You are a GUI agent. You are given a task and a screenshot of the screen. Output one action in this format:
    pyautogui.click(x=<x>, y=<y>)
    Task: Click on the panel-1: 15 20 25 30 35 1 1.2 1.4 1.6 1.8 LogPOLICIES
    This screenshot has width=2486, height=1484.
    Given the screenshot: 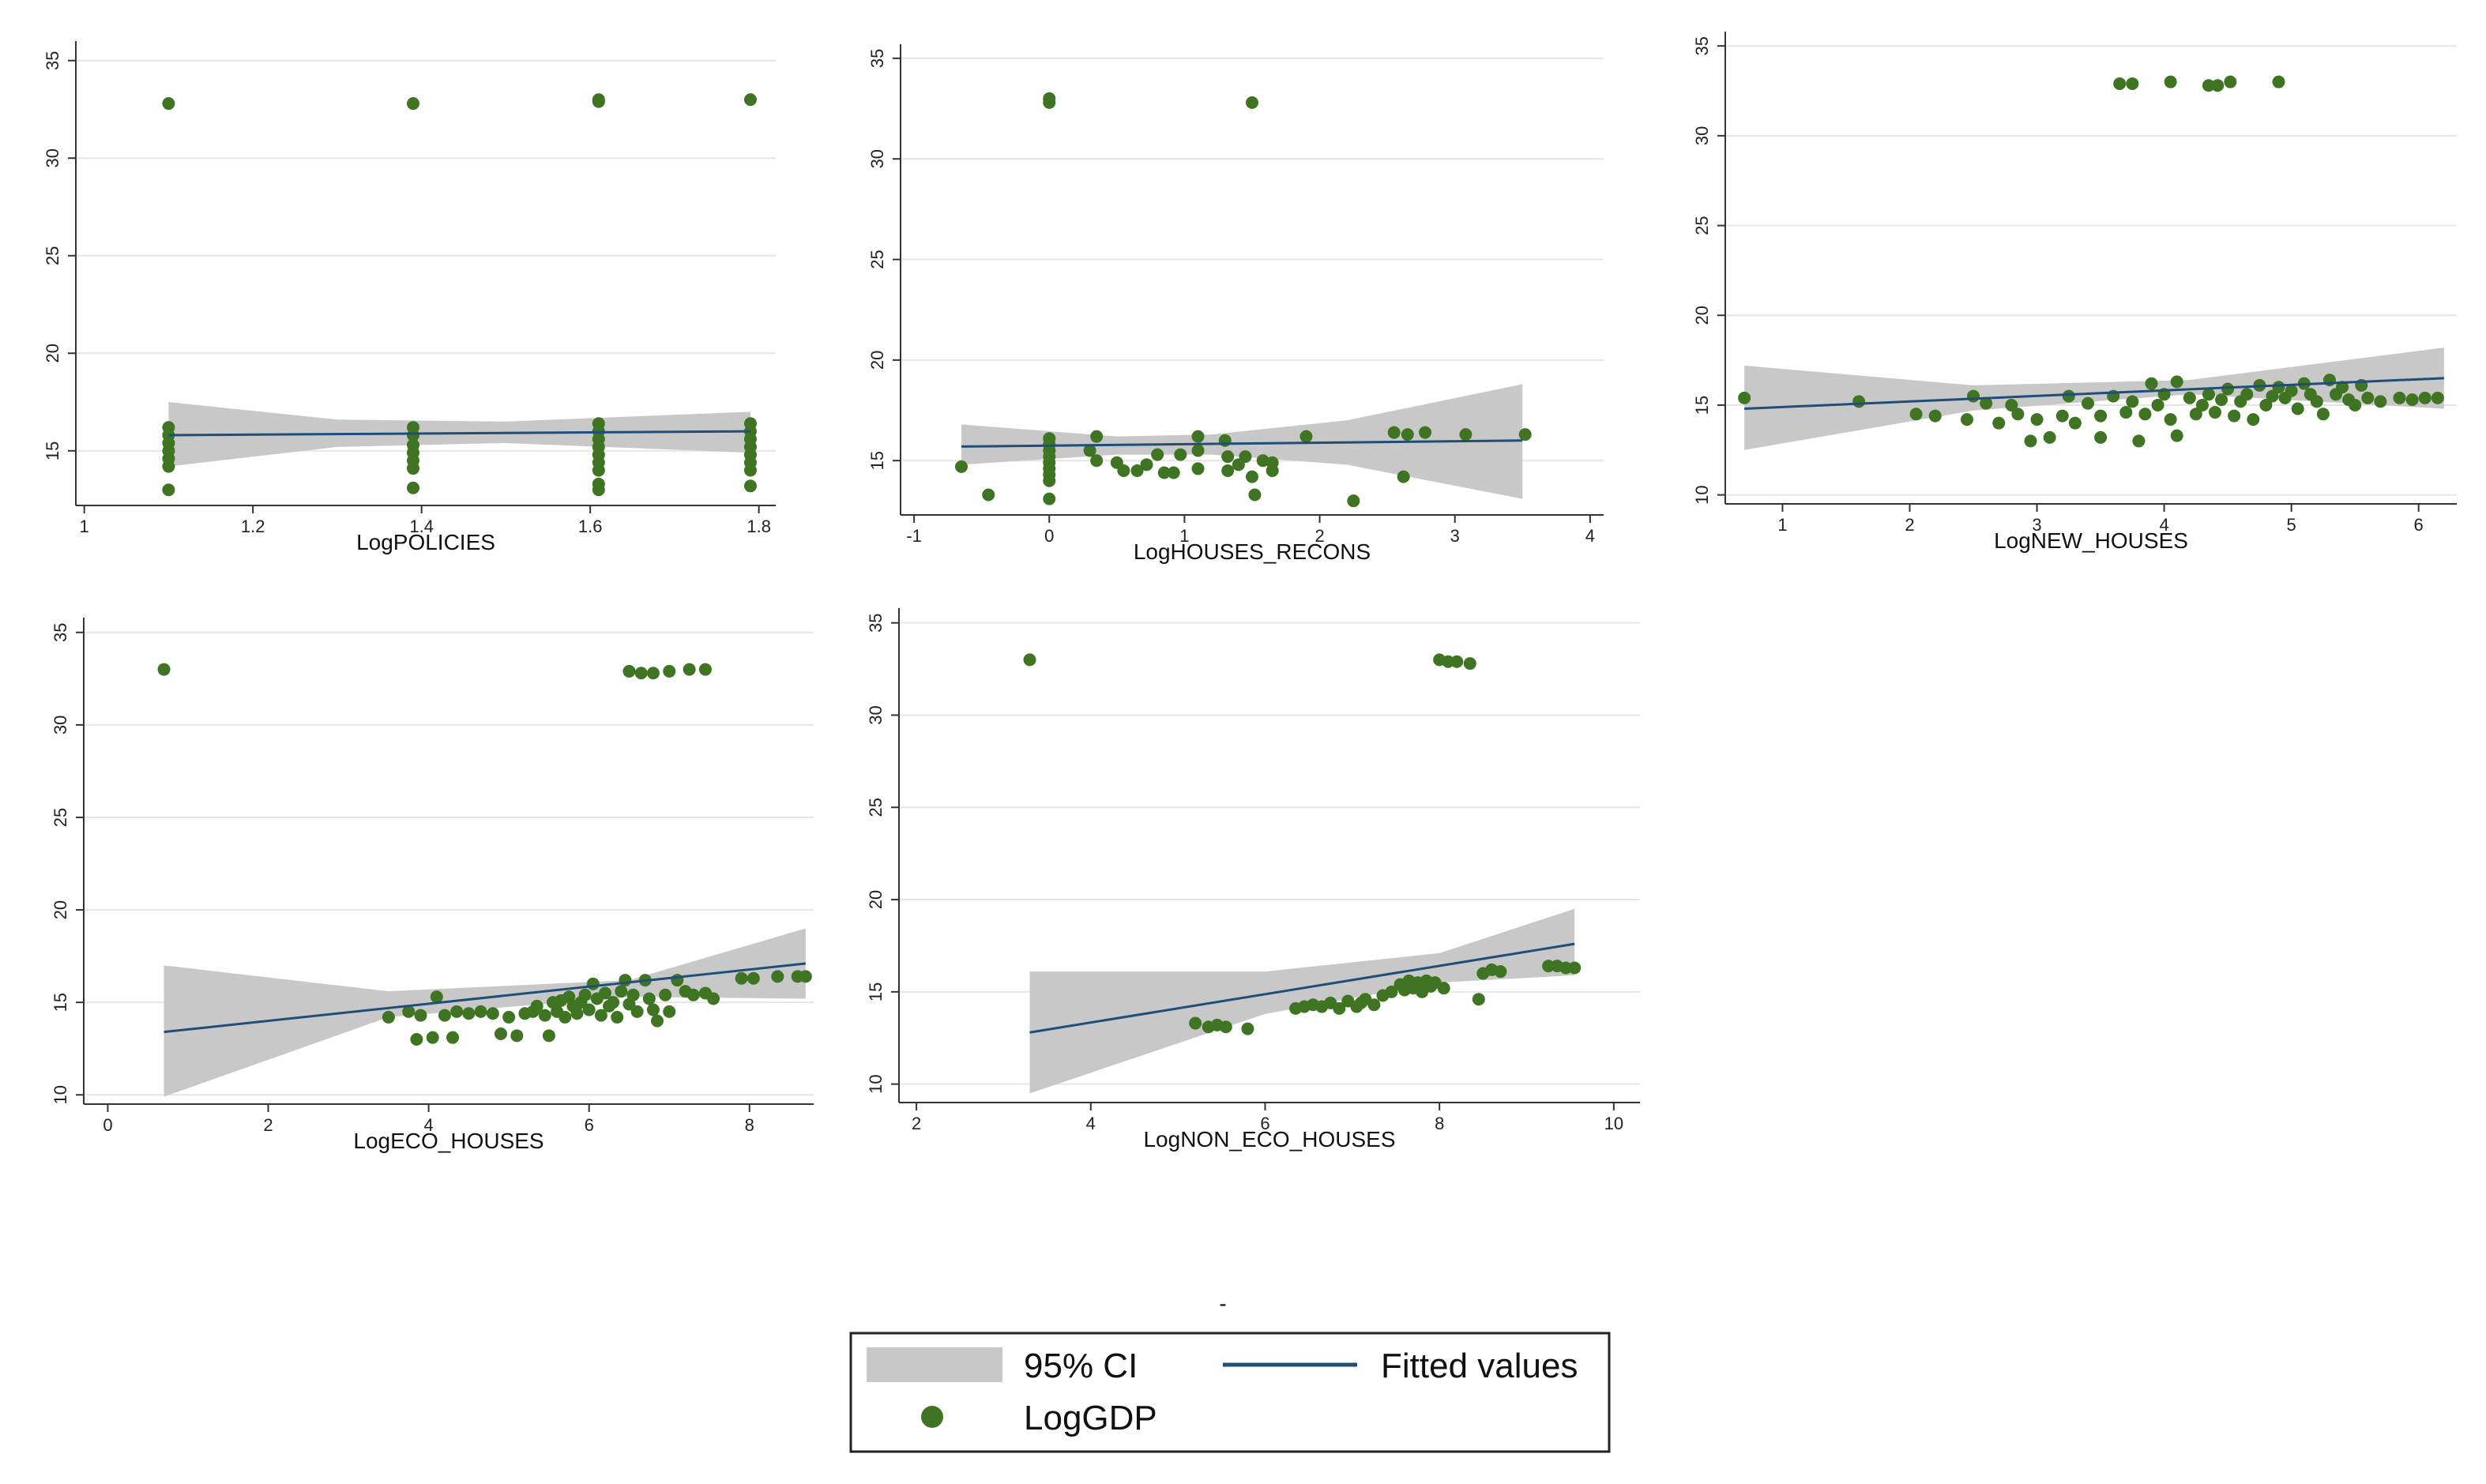 What is the action you would take?
    pyautogui.click(x=410, y=297)
    